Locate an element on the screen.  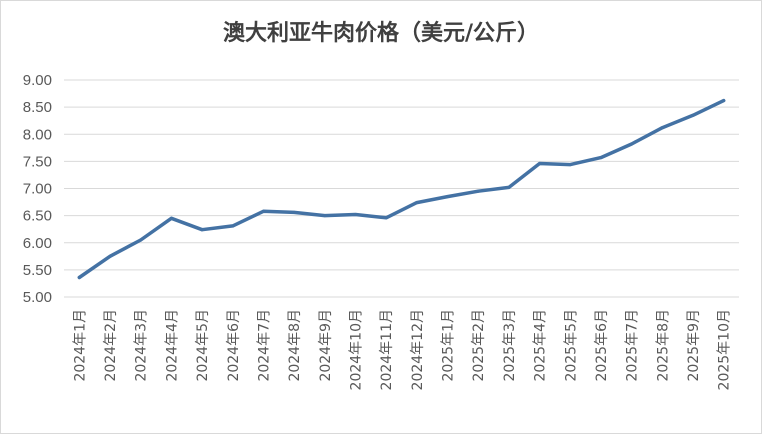
x-tick-label: 2025年8月 is located at coordinates (663, 345).